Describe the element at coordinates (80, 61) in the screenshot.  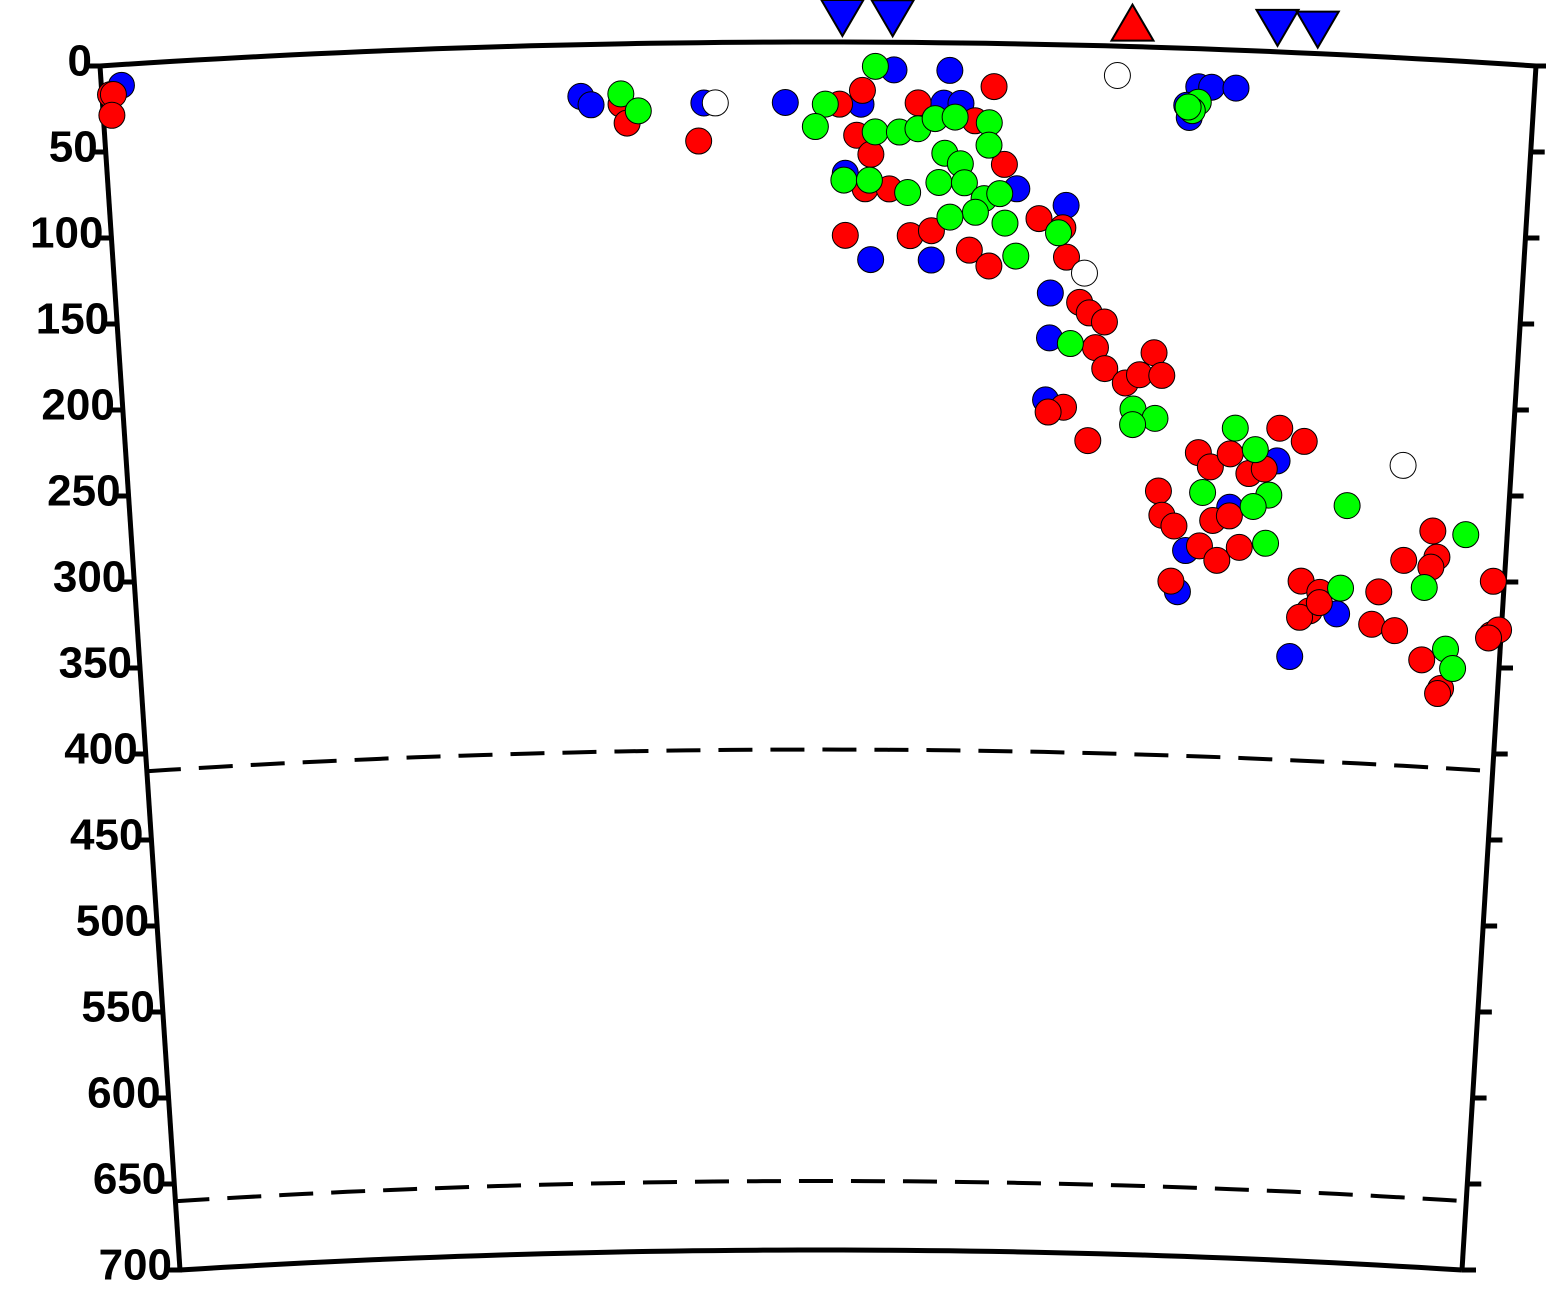
I see `y-tick-label: 0` at that location.